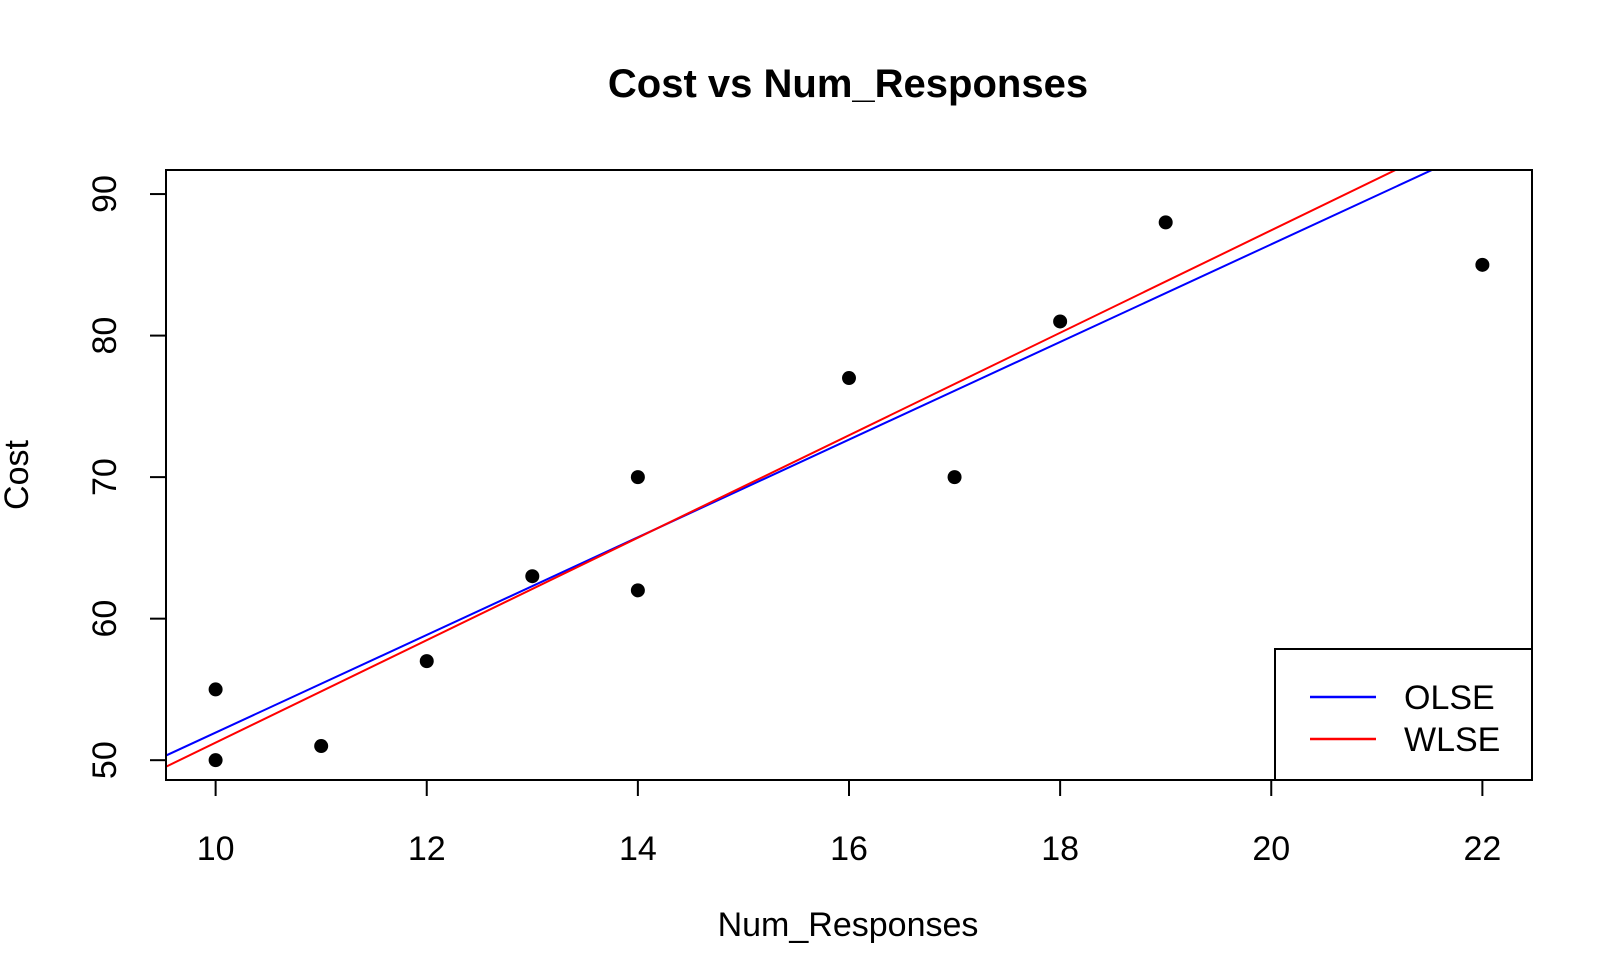  I want to click on y-tick-label: 50, so click(105, 760).